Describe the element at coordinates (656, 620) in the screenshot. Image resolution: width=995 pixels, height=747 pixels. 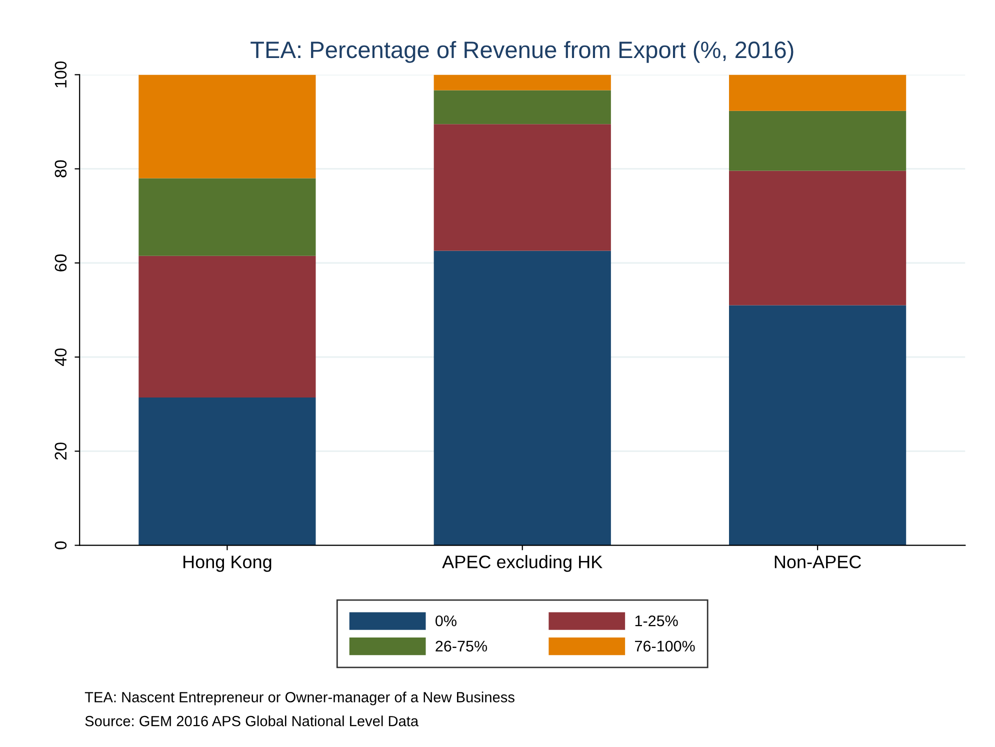
I see `legend-label: 1-25%` at that location.